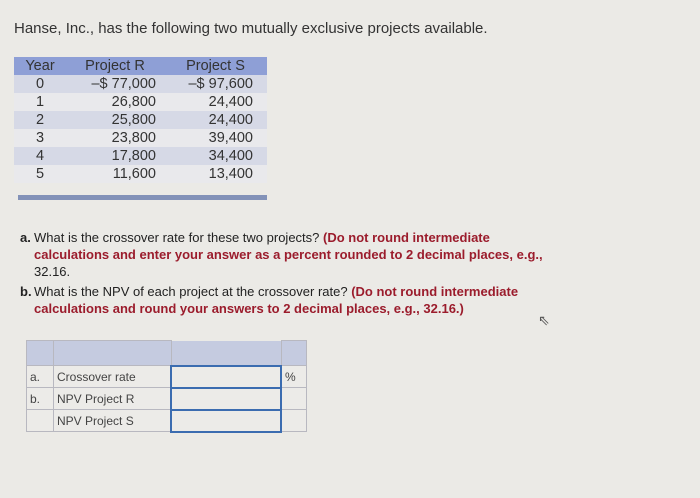  What do you see at coordinates (215, 156) in the screenshot?
I see `project-s-cell: 34,400` at bounding box center [215, 156].